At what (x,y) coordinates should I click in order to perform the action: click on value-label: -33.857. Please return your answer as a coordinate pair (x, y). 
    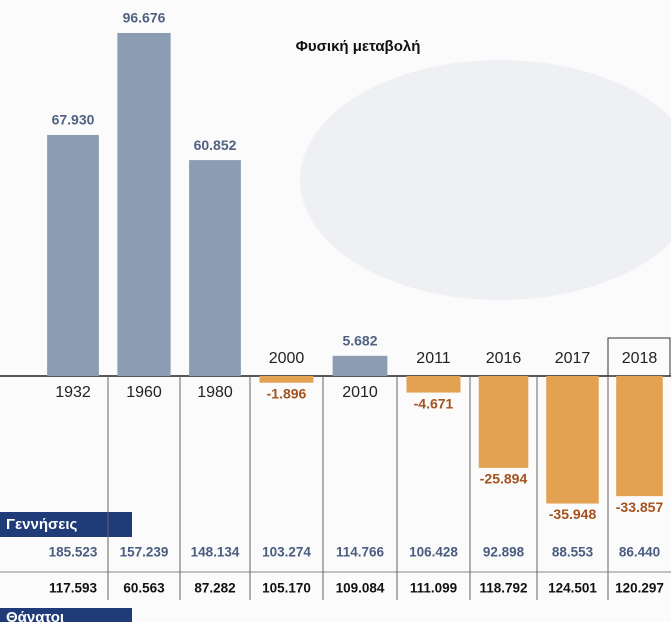
    Looking at the image, I should click on (640, 507).